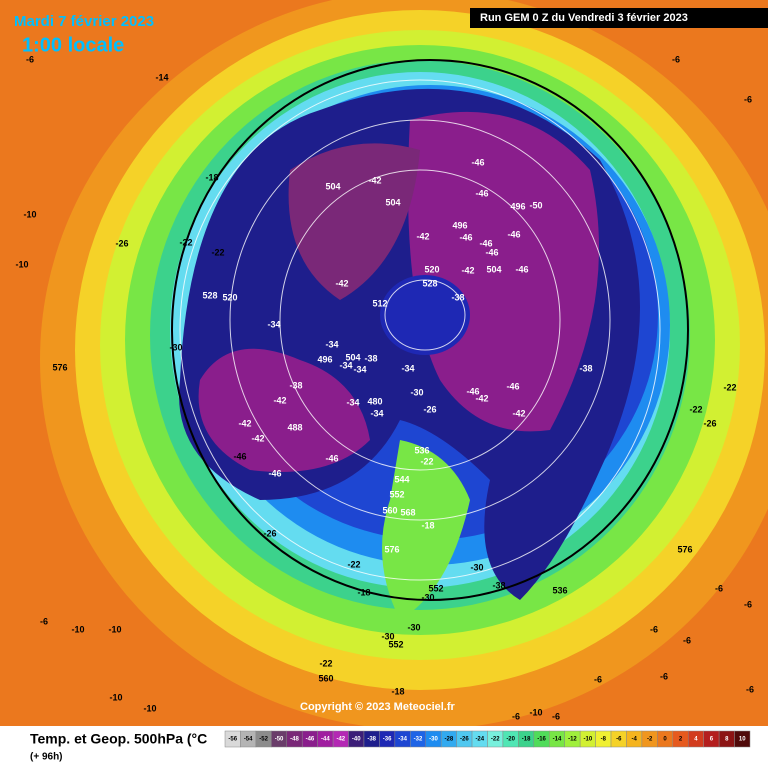 Image resolution: width=768 pixels, height=768 pixels. I want to click on legend-tick: -32, so click(418, 740).